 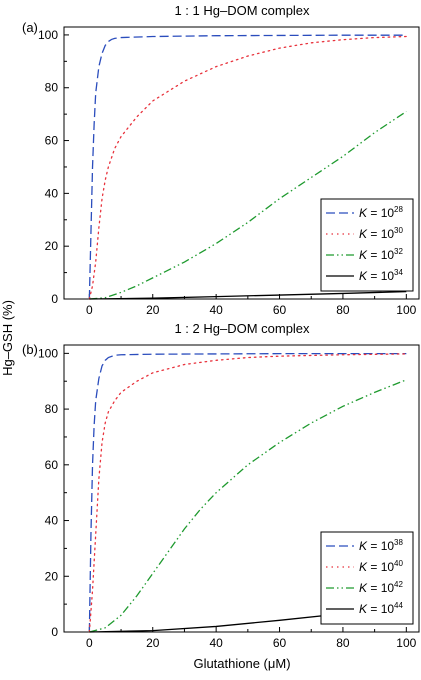 What do you see at coordinates (280, 310) in the screenshot?
I see `panel-a-x-tick-label: 60` at bounding box center [280, 310].